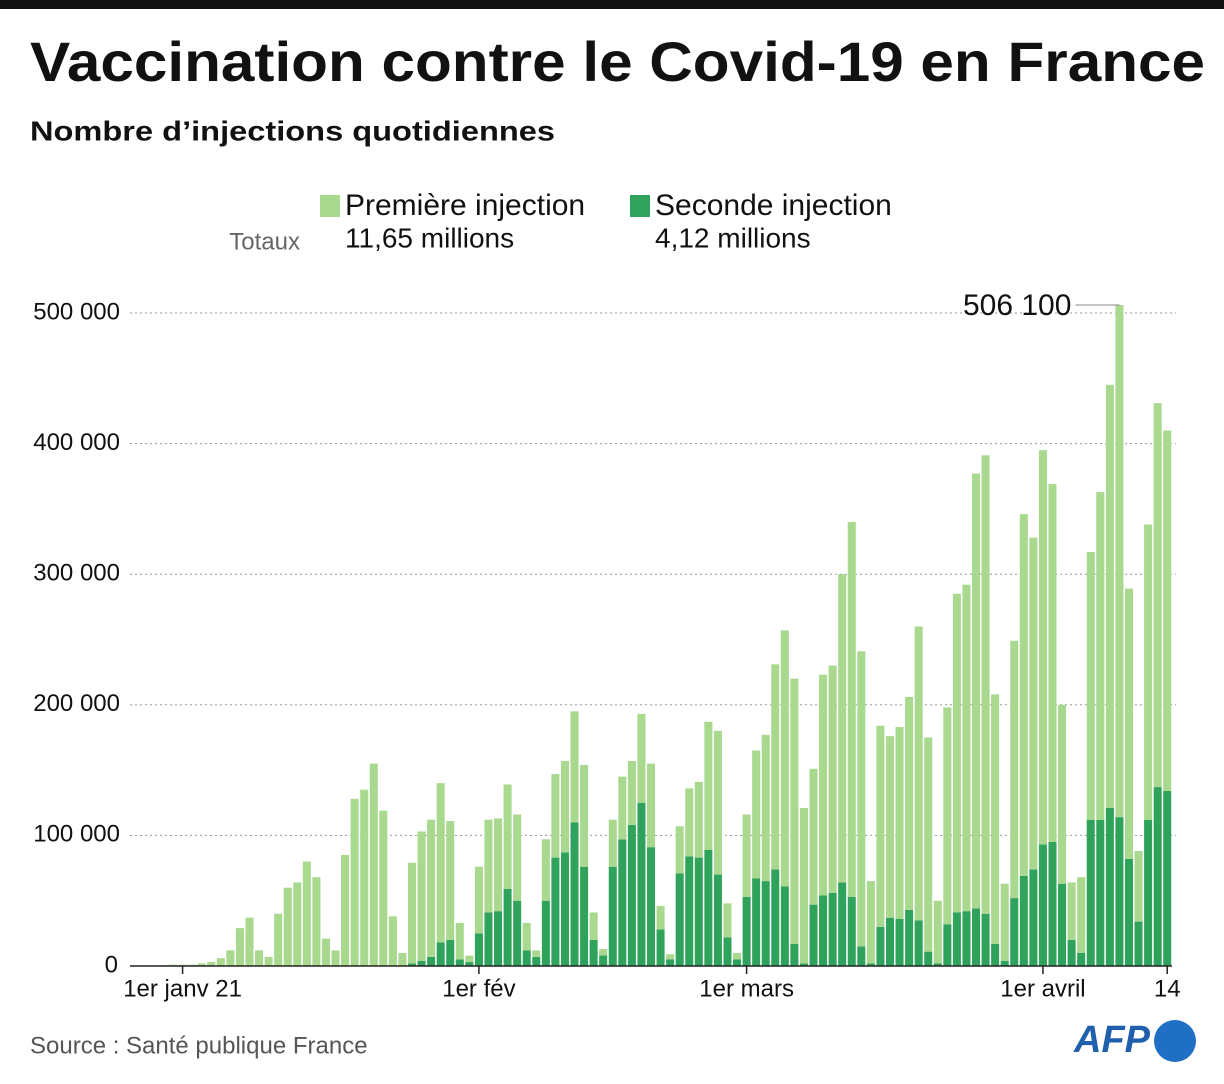  I want to click on legend-total: 4,12 millions, so click(733, 237).